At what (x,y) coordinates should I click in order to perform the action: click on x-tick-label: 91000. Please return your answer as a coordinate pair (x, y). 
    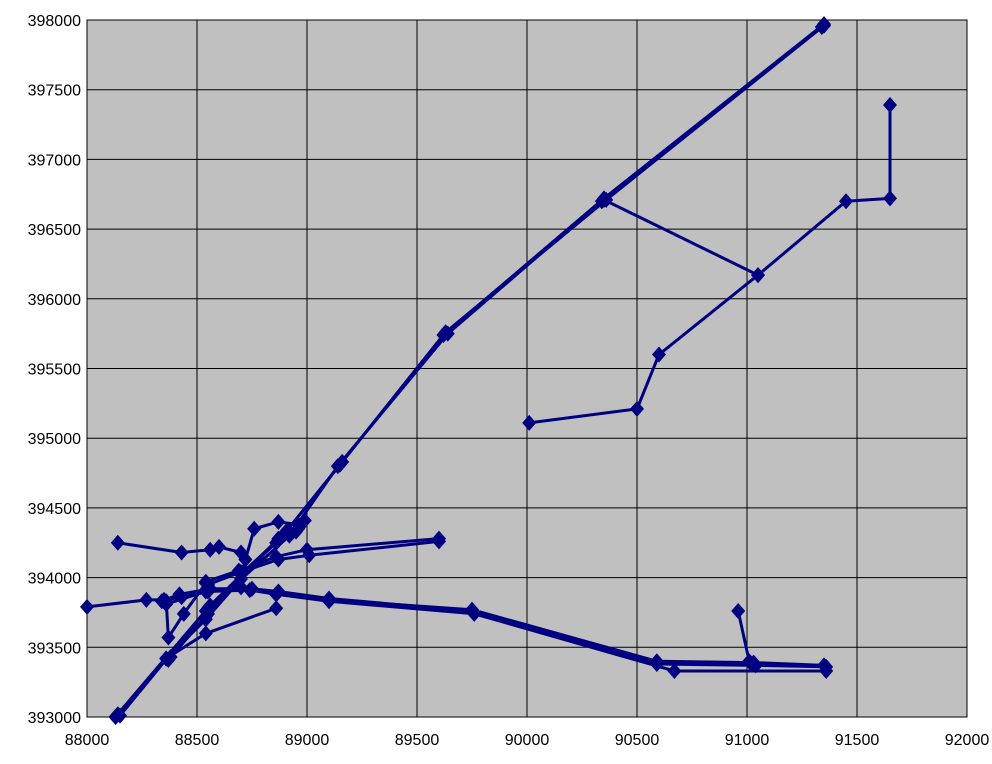
    Looking at the image, I should click on (747, 740).